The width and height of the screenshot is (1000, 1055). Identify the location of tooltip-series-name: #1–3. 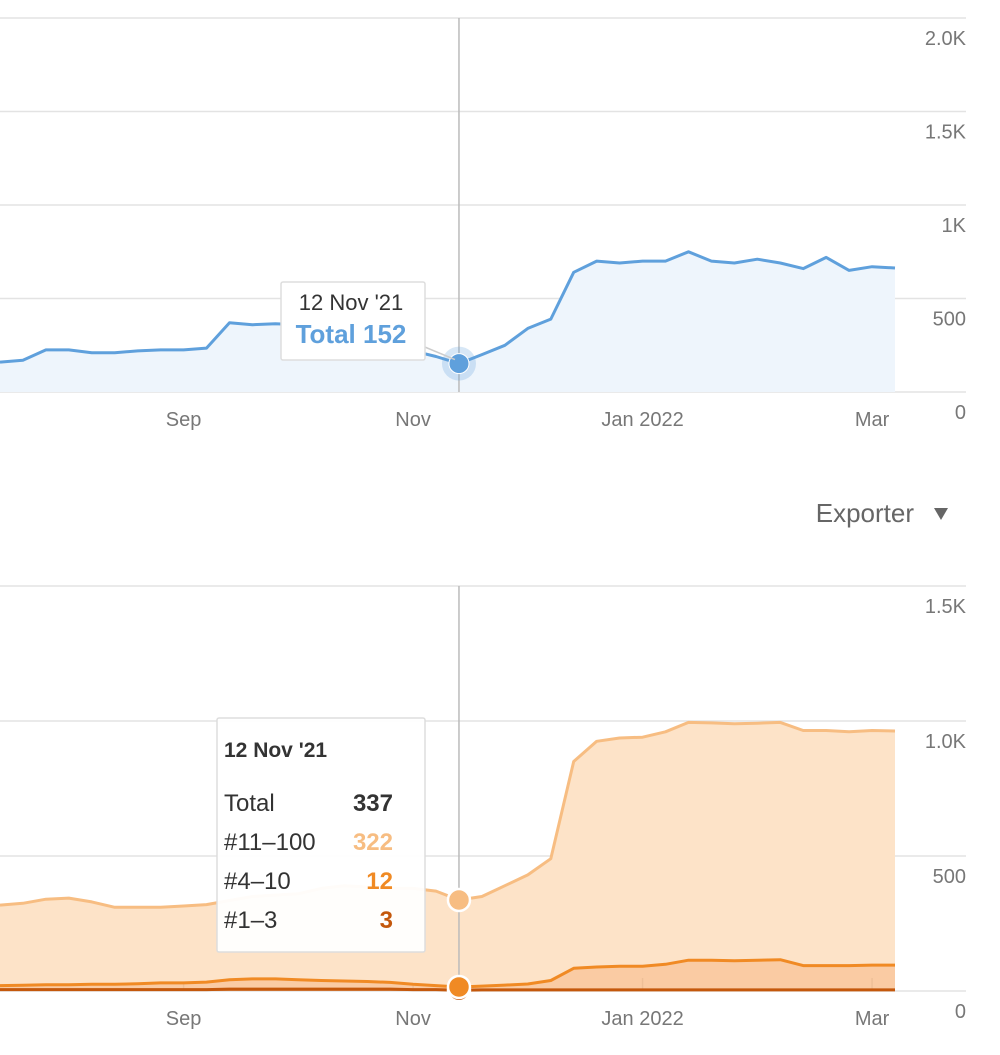
(250, 920).